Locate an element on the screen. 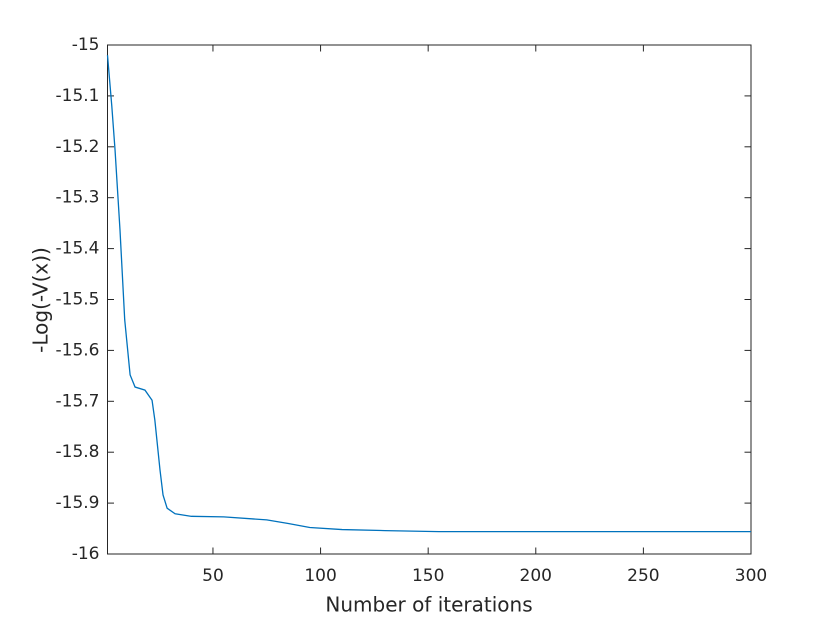 The width and height of the screenshot is (830, 623). x-tick-label: 100 is located at coordinates (320, 576).